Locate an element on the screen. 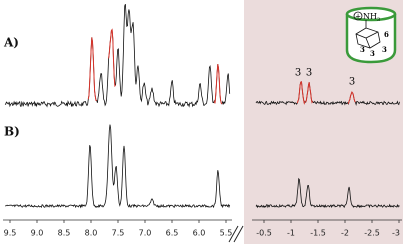  tick-label: -1 is located at coordinates (291, 233).